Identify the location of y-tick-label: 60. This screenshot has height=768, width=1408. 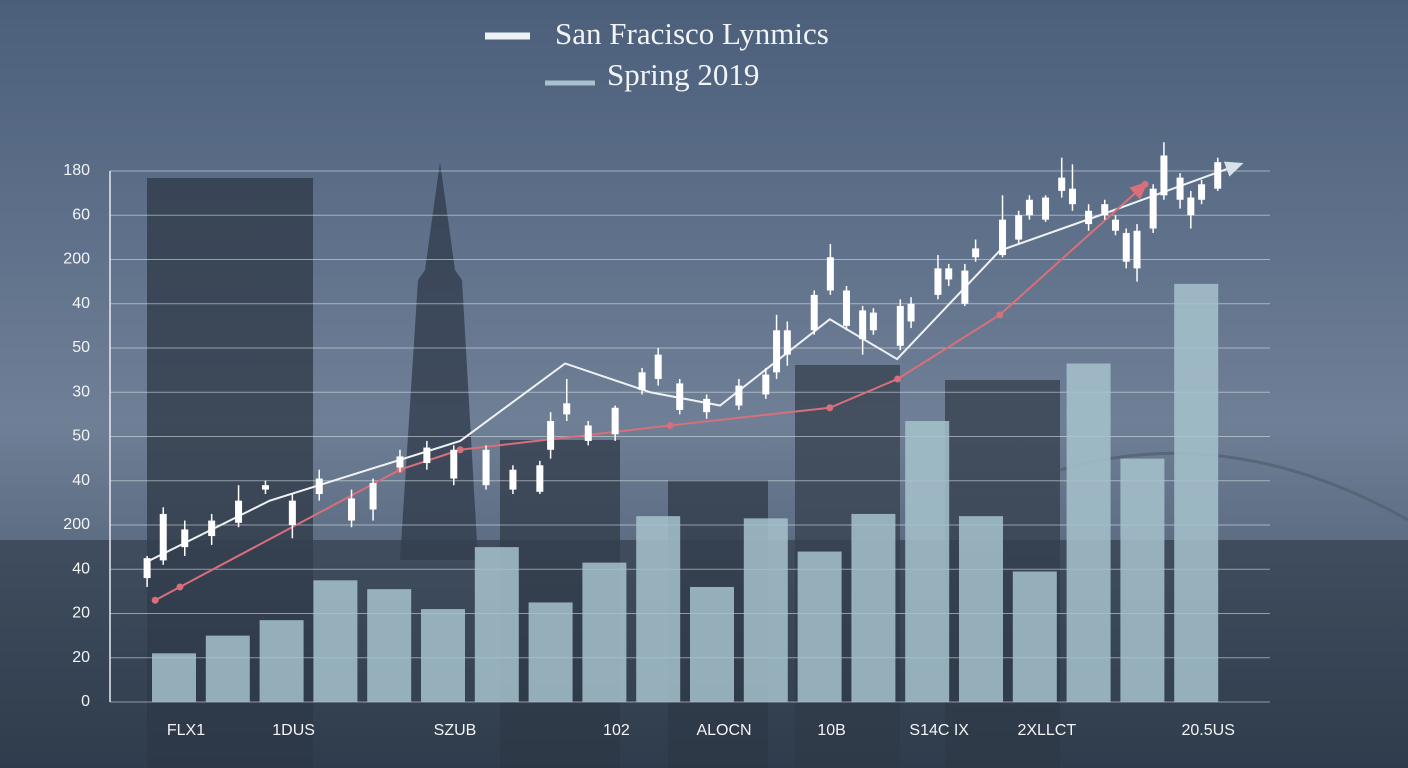
(81, 214).